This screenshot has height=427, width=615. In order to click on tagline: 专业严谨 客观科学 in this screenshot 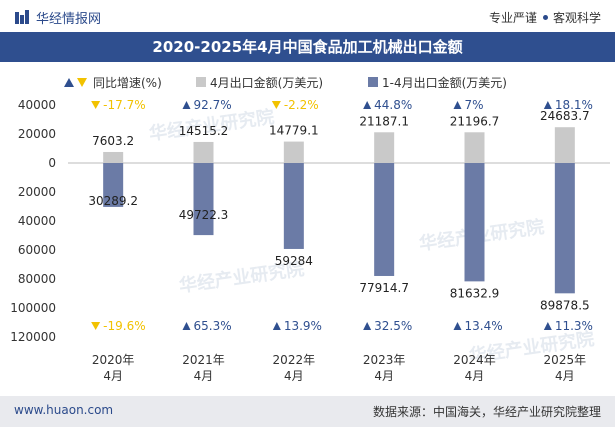, I will do `click(545, 17)`.